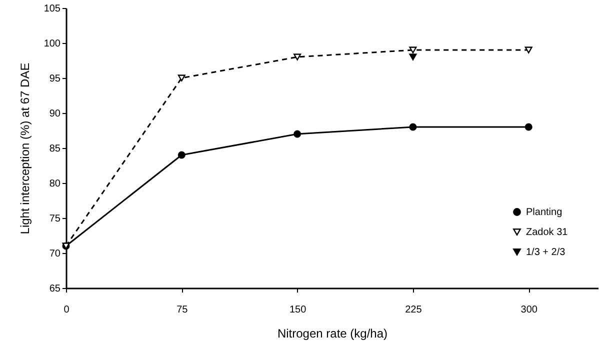 The image size is (599, 344). I want to click on y-tick-label: 90, so click(55, 114).